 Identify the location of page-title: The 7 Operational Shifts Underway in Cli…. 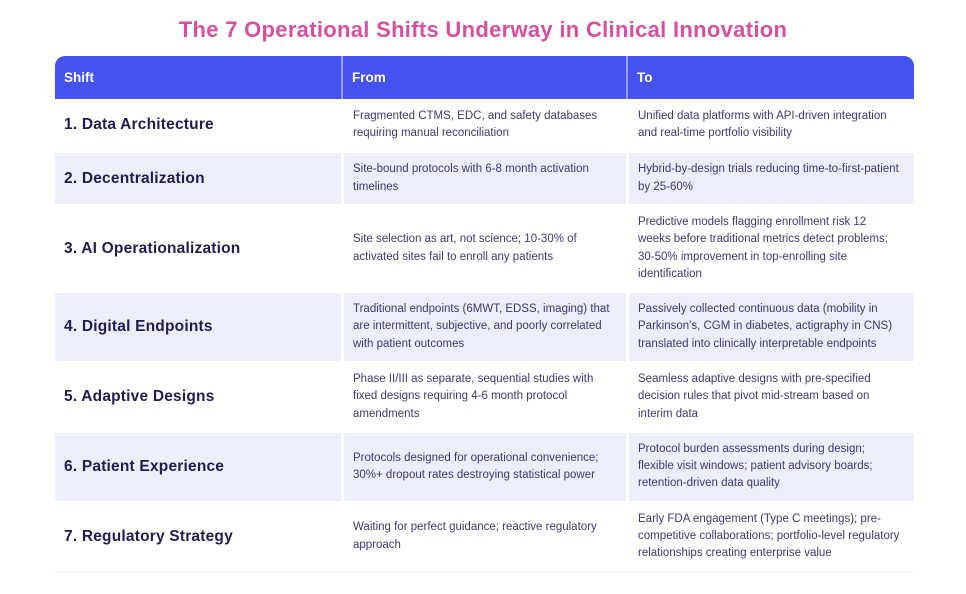
(483, 29).